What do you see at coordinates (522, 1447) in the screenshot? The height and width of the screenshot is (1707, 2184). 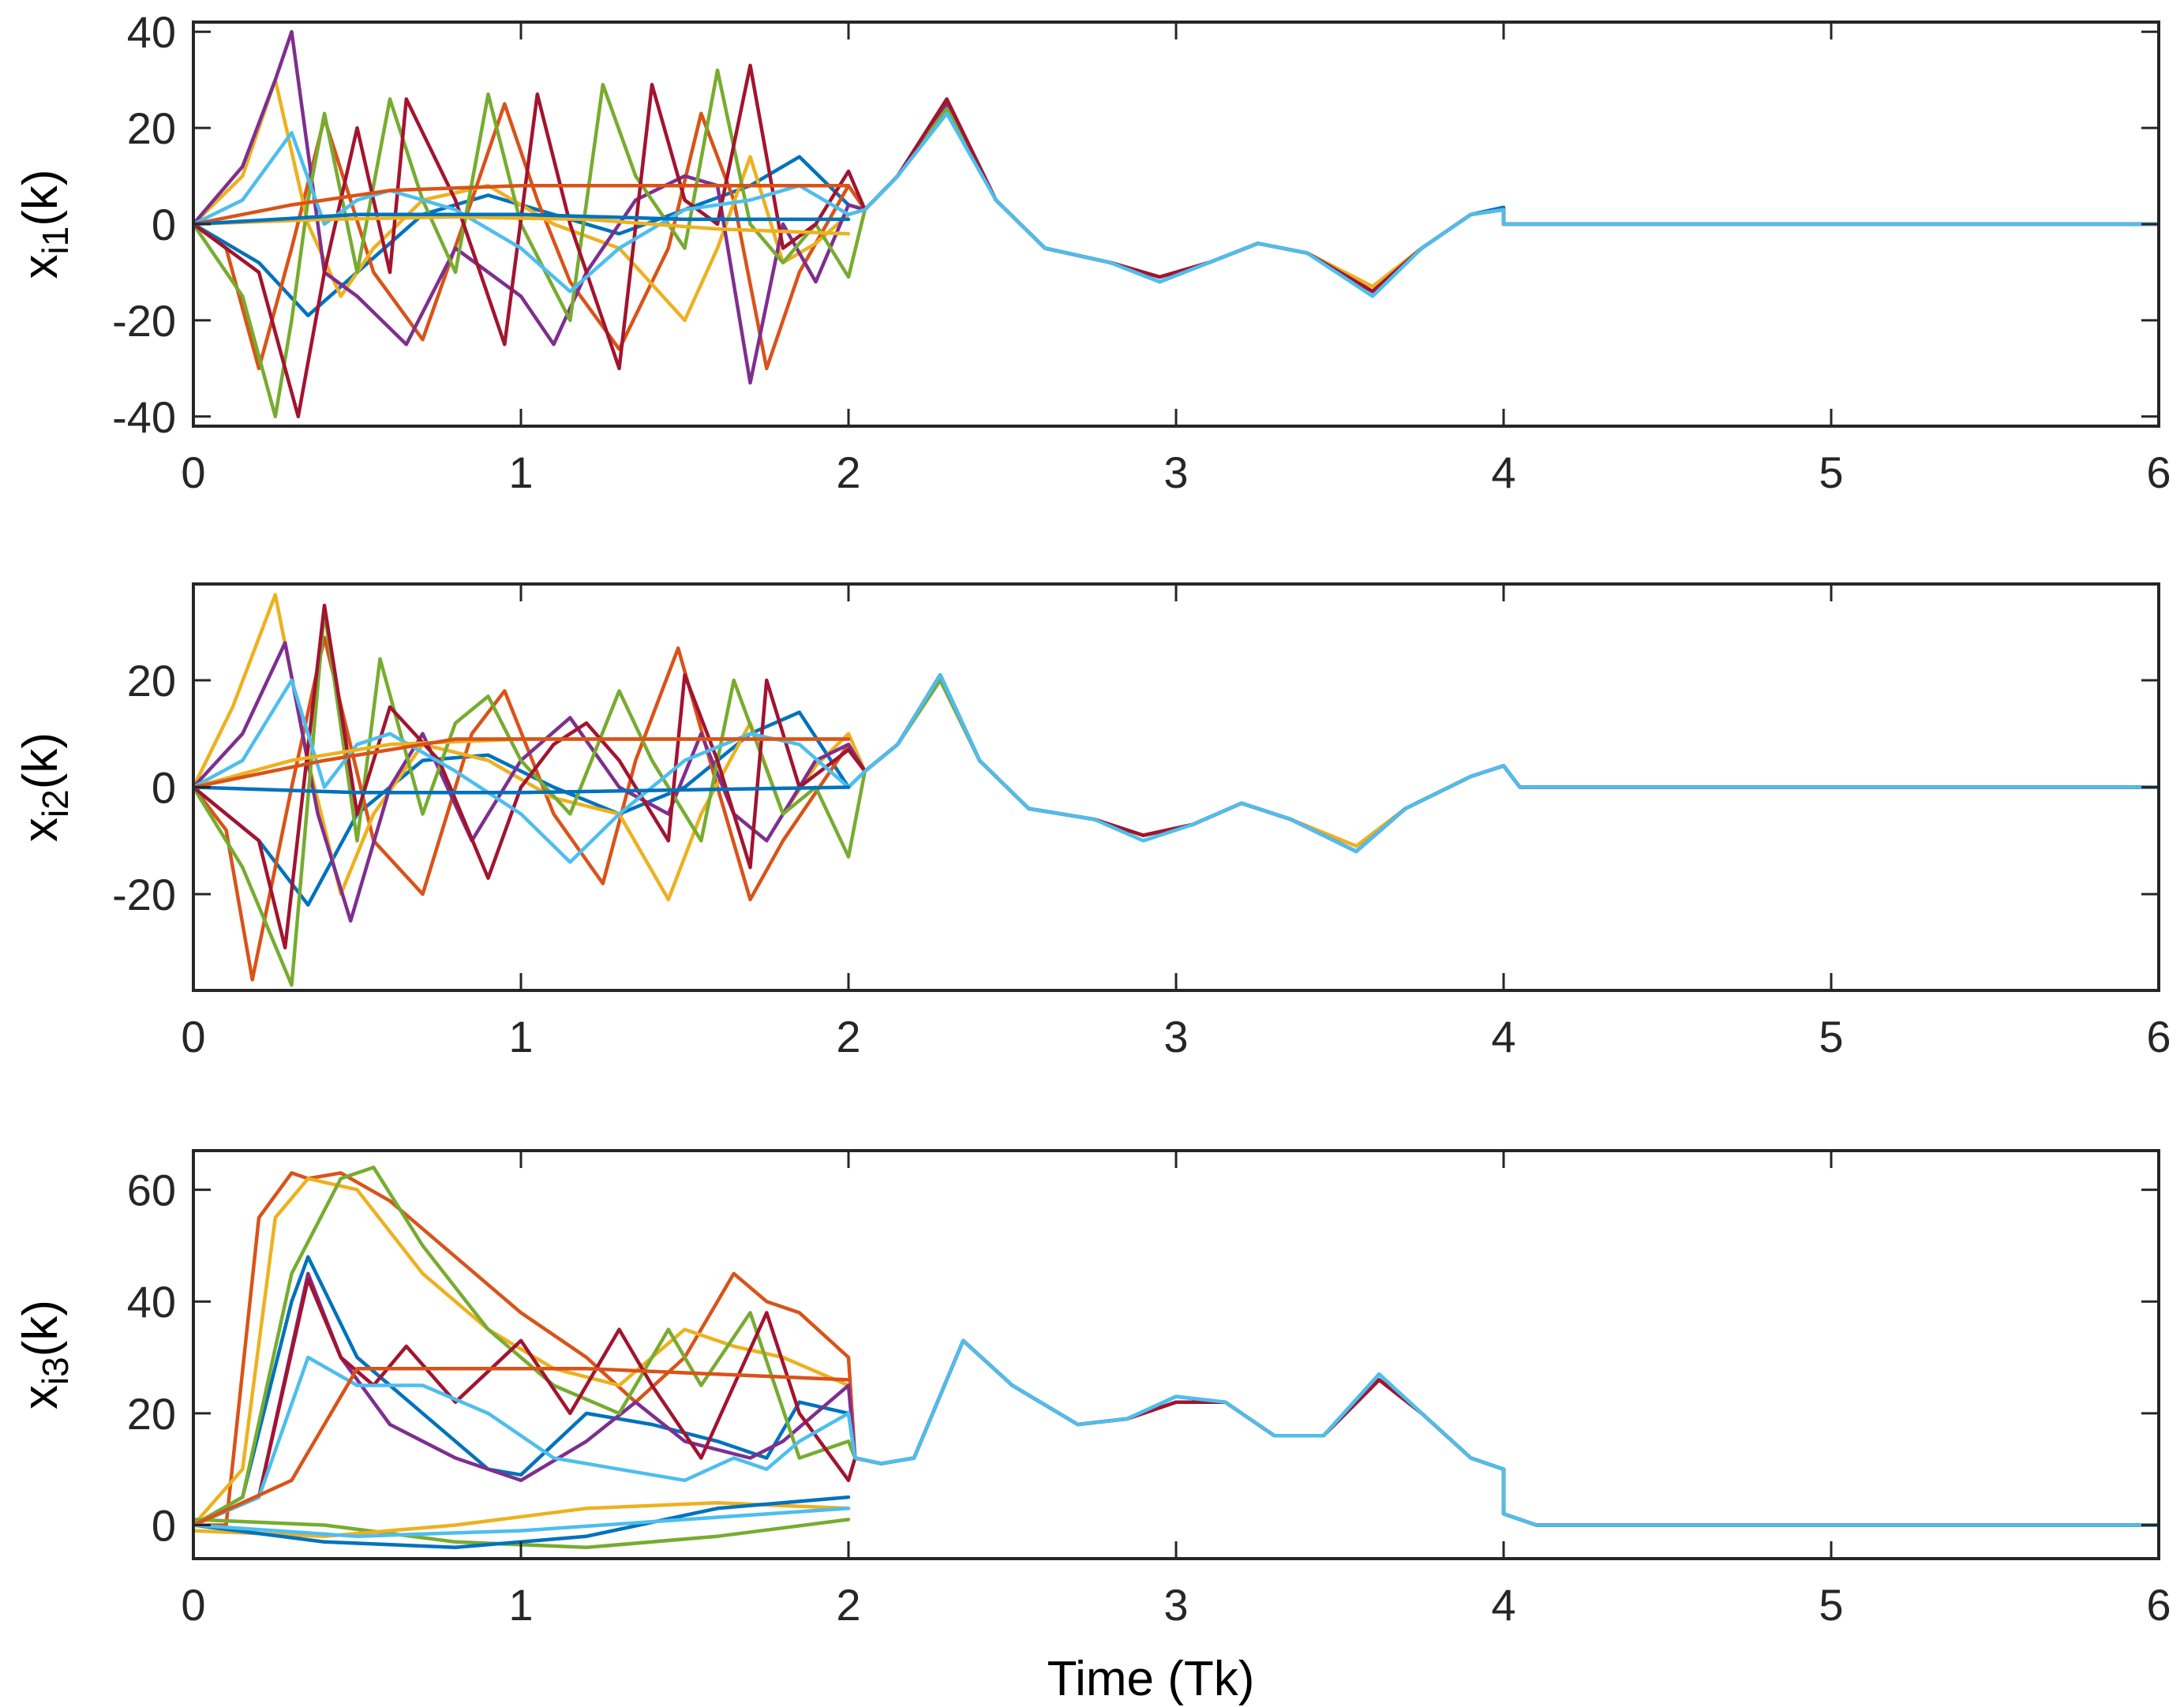 I see `series-line-s12` at bounding box center [522, 1447].